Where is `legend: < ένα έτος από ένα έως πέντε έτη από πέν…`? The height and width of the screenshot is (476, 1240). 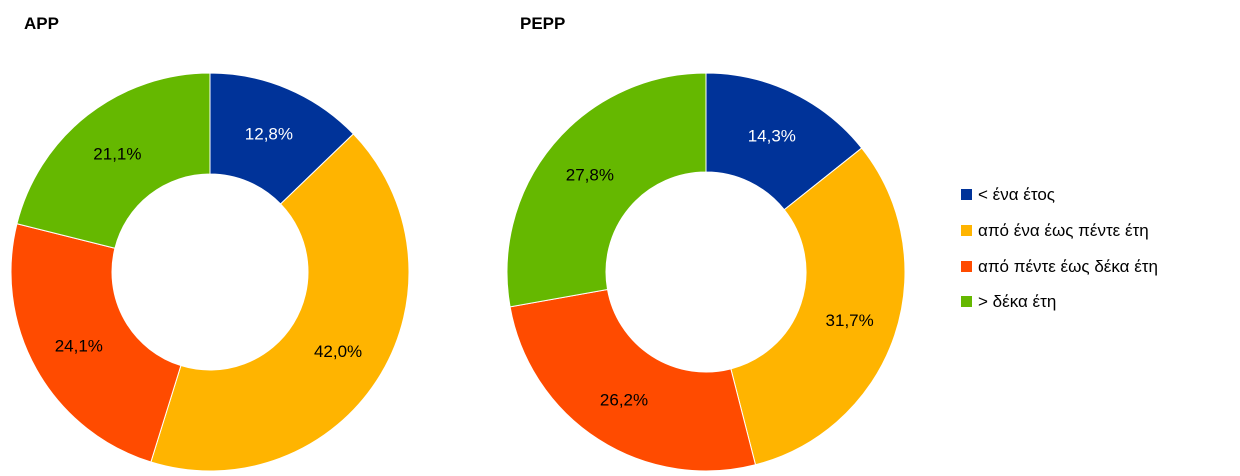
legend: < ένα έτος από ένα έως πέντε έτη από πέν… is located at coordinates (1059, 248).